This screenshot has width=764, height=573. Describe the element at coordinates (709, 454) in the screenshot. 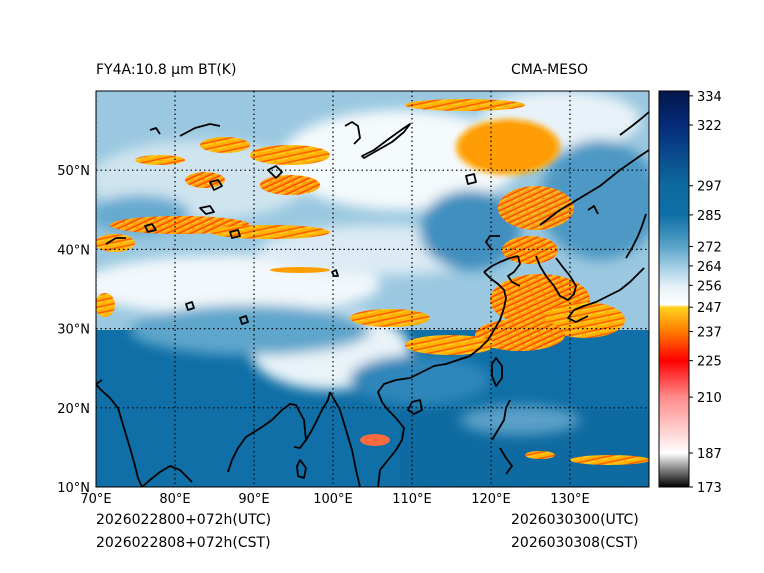

I see `colorbar-label: 187` at that location.